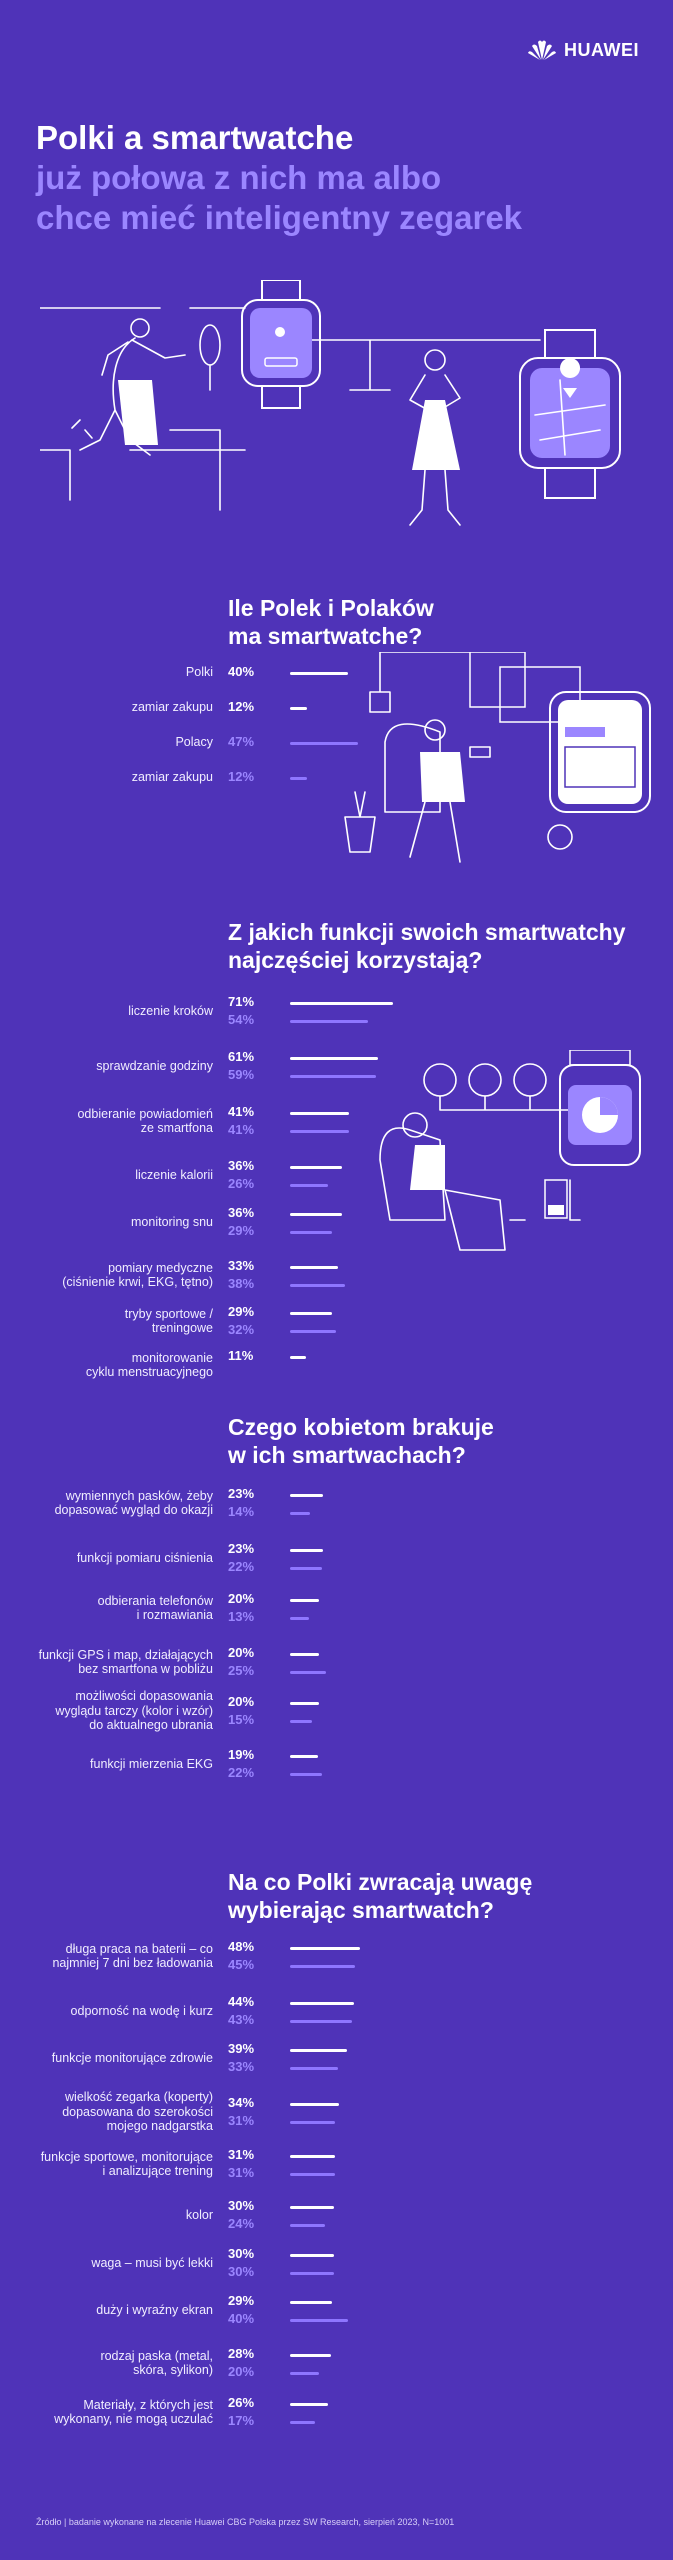 The width and height of the screenshot is (673, 2560). What do you see at coordinates (145, 1669) in the screenshot?
I see `category-label-line: bez smartfona w pobliżu` at bounding box center [145, 1669].